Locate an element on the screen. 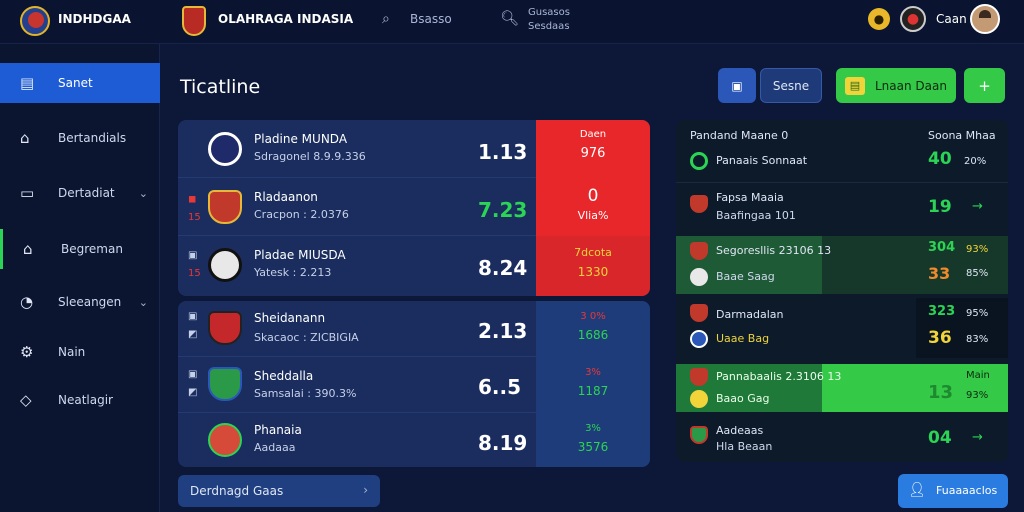 The height and width of the screenshot is (512, 1024). followers-label: Fuaaaaclos is located at coordinates (967, 490).